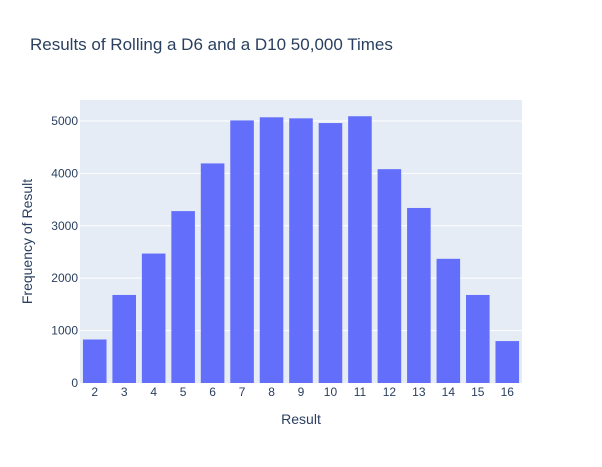 This screenshot has height=467, width=602. I want to click on x-tick-label: 3, so click(124, 392).